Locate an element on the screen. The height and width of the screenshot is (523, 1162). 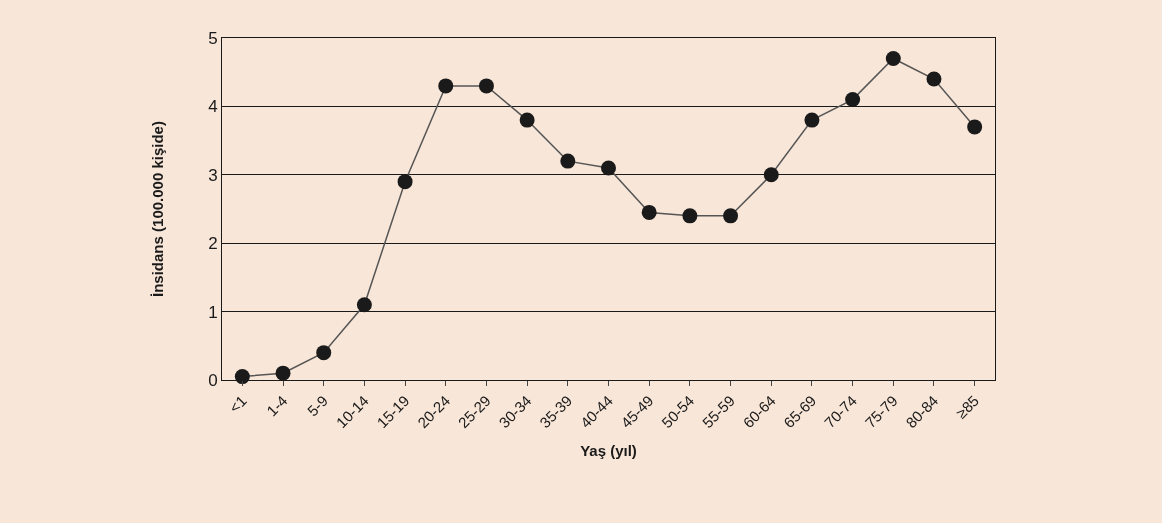
y-tick-label: 1 is located at coordinates (213, 312).